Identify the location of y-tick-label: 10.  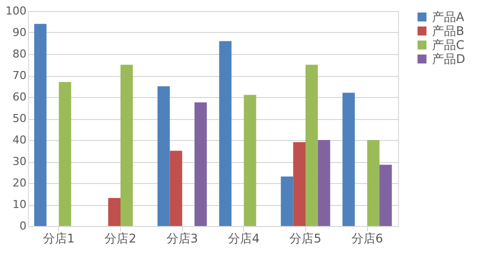
(19, 204).